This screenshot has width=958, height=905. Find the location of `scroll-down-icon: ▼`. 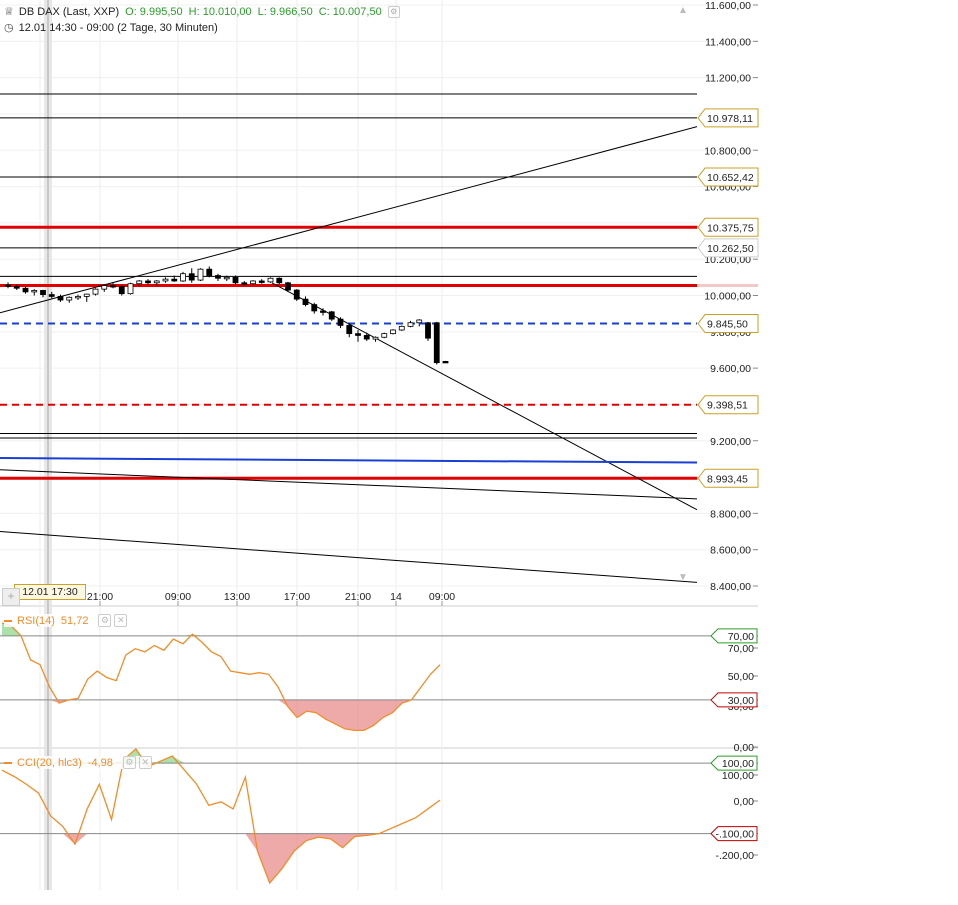

scroll-down-icon: ▼ is located at coordinates (683, 577).